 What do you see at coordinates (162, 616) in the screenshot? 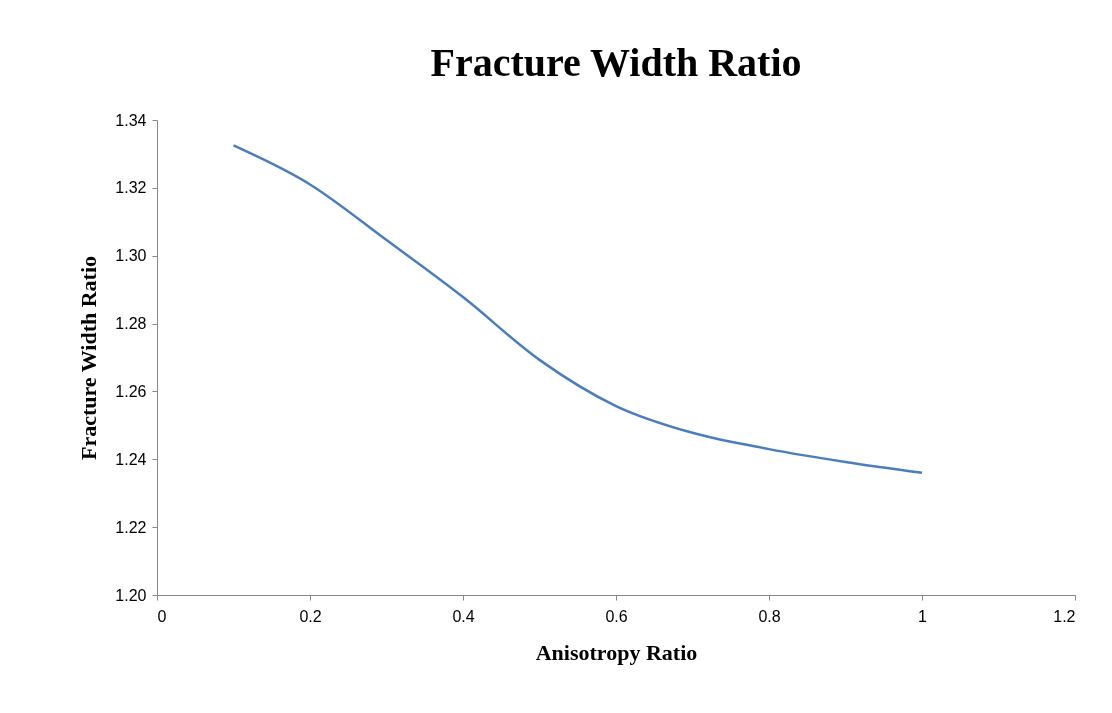
I see `x-tick-label: 0` at bounding box center [162, 616].